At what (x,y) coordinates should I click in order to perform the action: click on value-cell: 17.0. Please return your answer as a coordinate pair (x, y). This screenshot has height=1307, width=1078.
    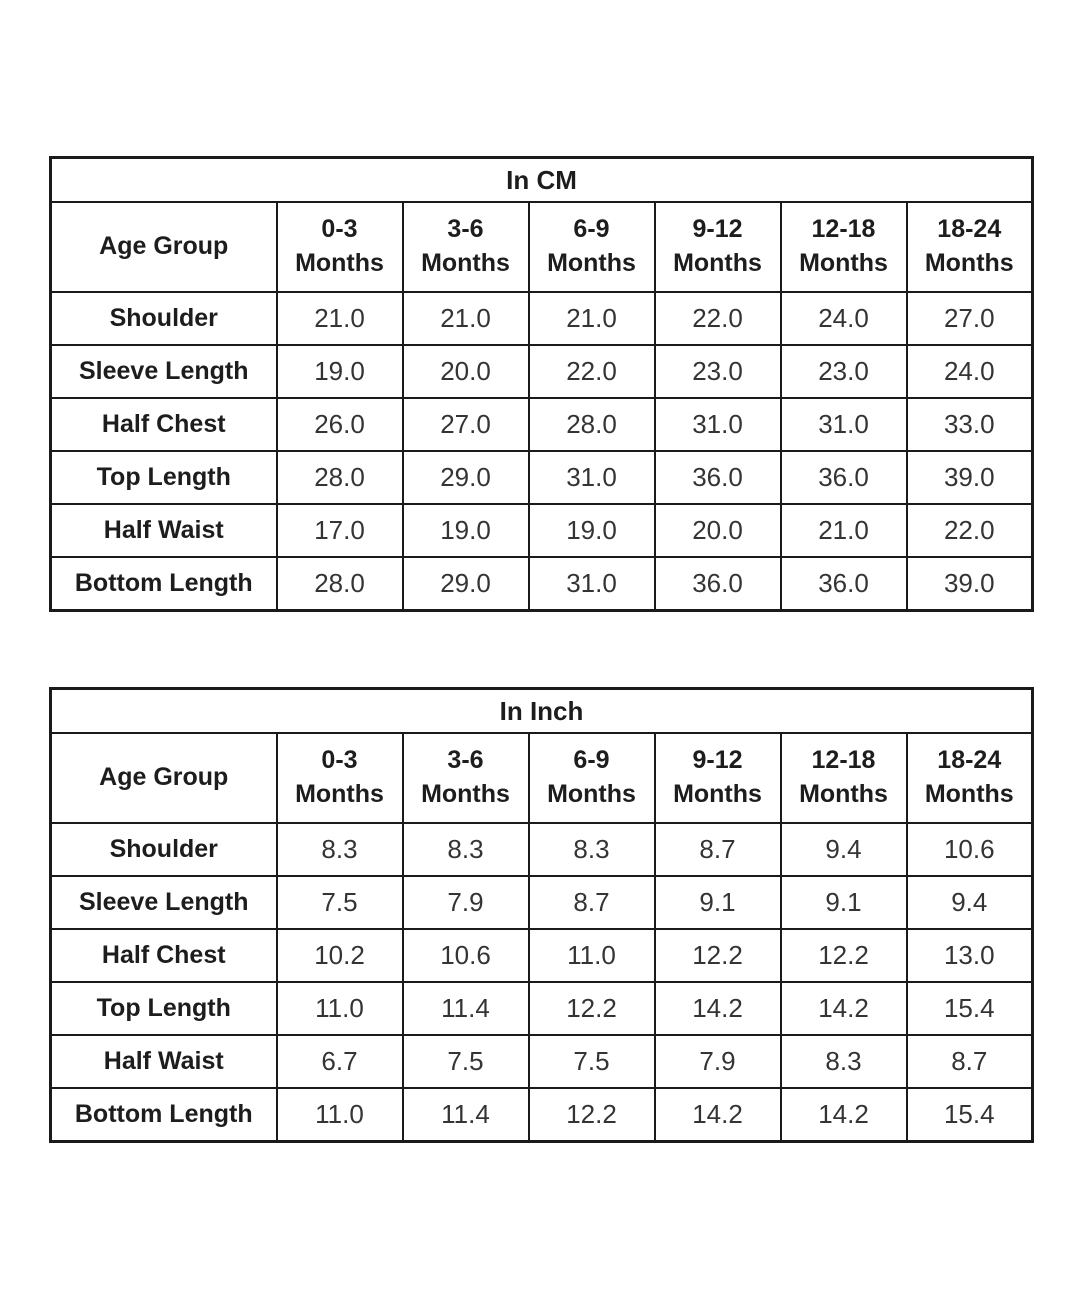
    Looking at the image, I should click on (339, 530).